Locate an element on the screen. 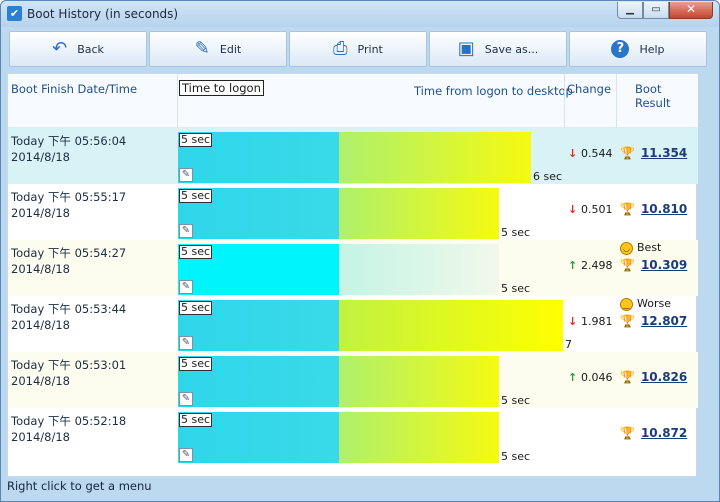 Image resolution: width=720 pixels, height=502 pixels. change-cell: ↓ 0.501 is located at coordinates (590, 209).